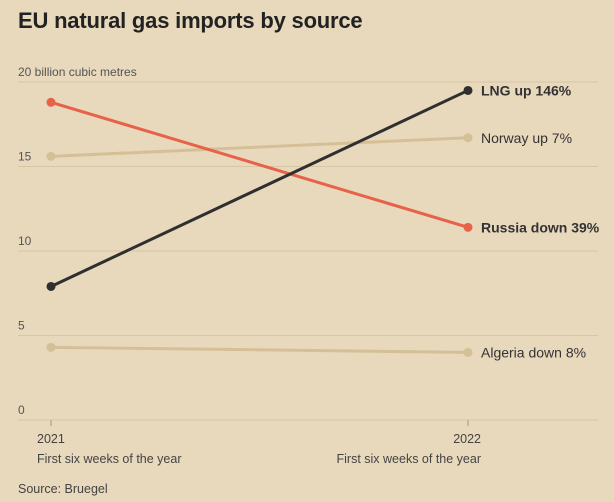 This screenshot has height=502, width=614. What do you see at coordinates (259, 349) in the screenshot?
I see `series-line-algeria` at bounding box center [259, 349].